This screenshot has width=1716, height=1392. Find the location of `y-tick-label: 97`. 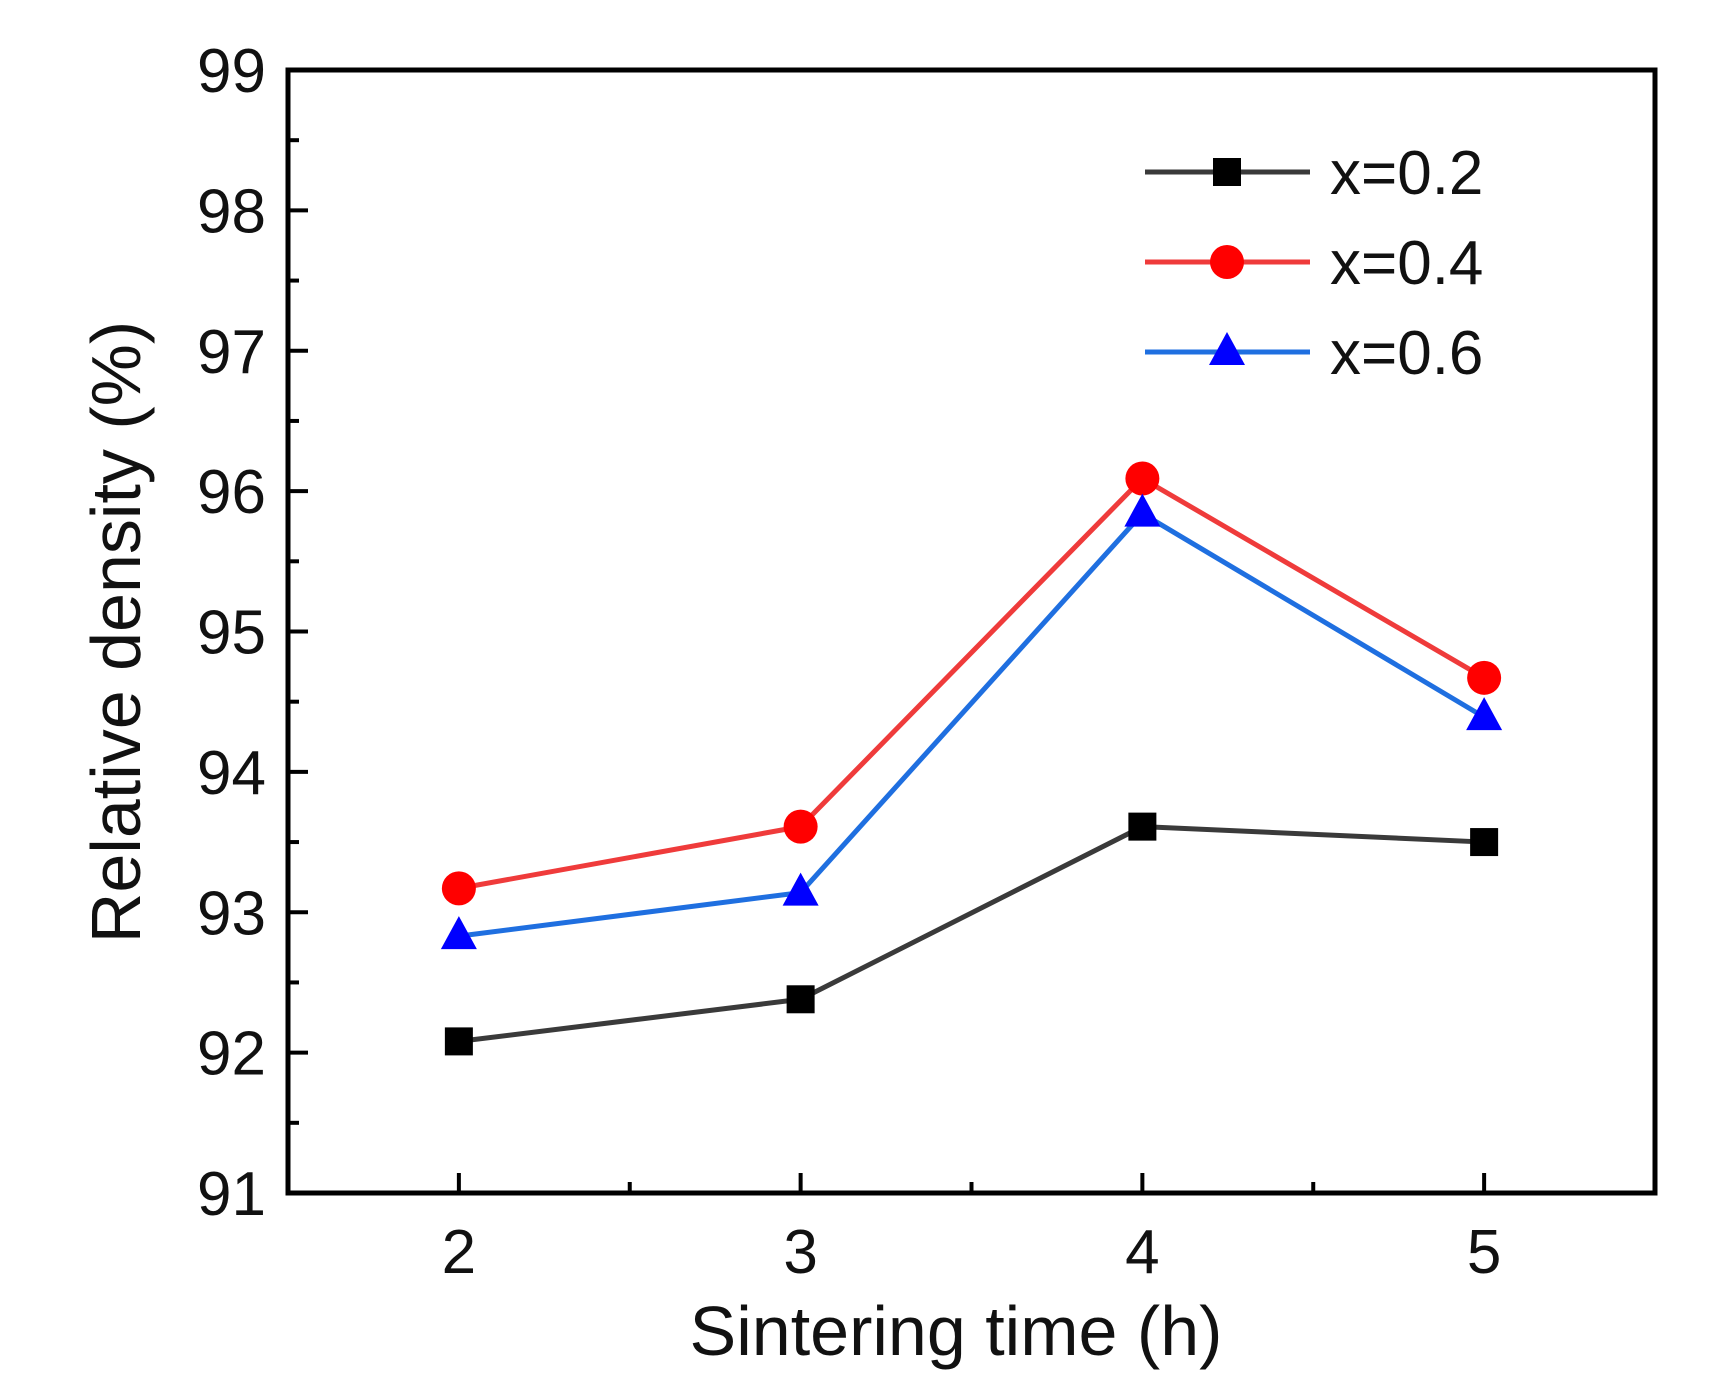

y-tick-label: 97 is located at coordinates (231, 352).